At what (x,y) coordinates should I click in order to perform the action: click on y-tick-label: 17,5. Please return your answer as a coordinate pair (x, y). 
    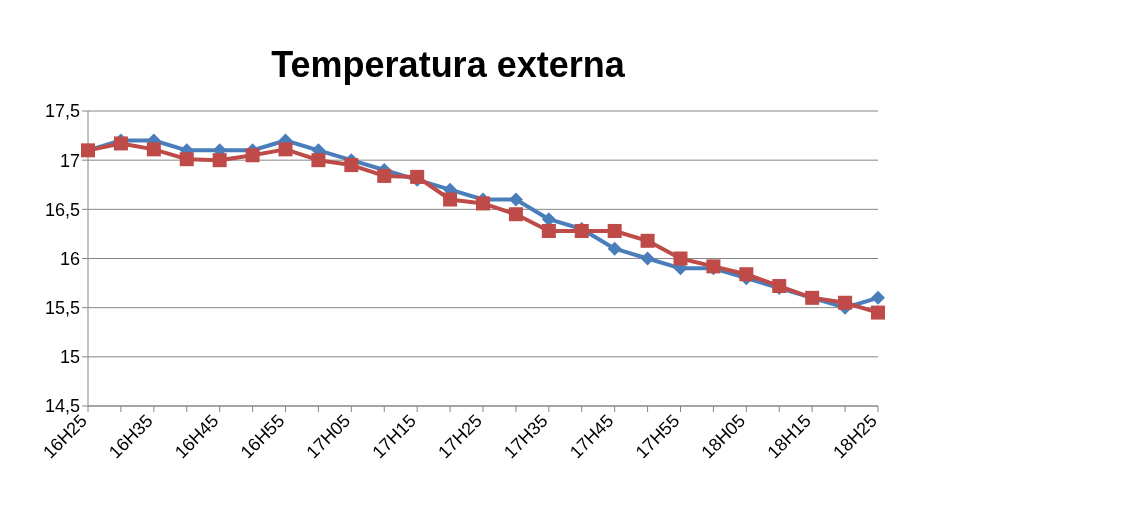
    Looking at the image, I should click on (62, 111).